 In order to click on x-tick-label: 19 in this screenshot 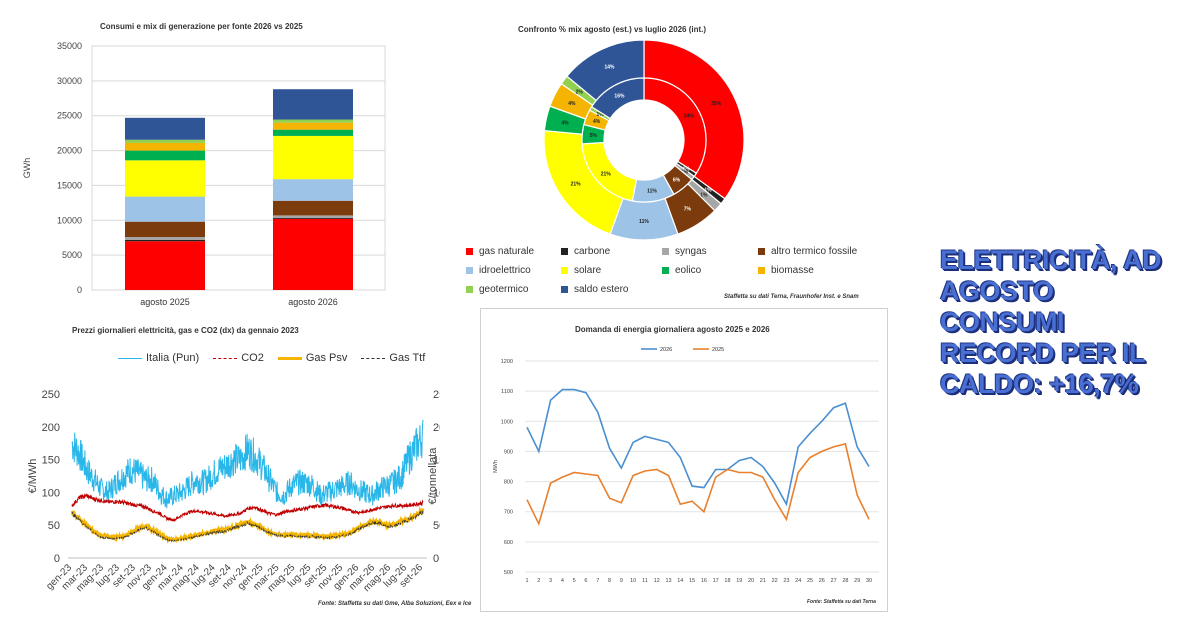, I will do `click(739, 581)`.